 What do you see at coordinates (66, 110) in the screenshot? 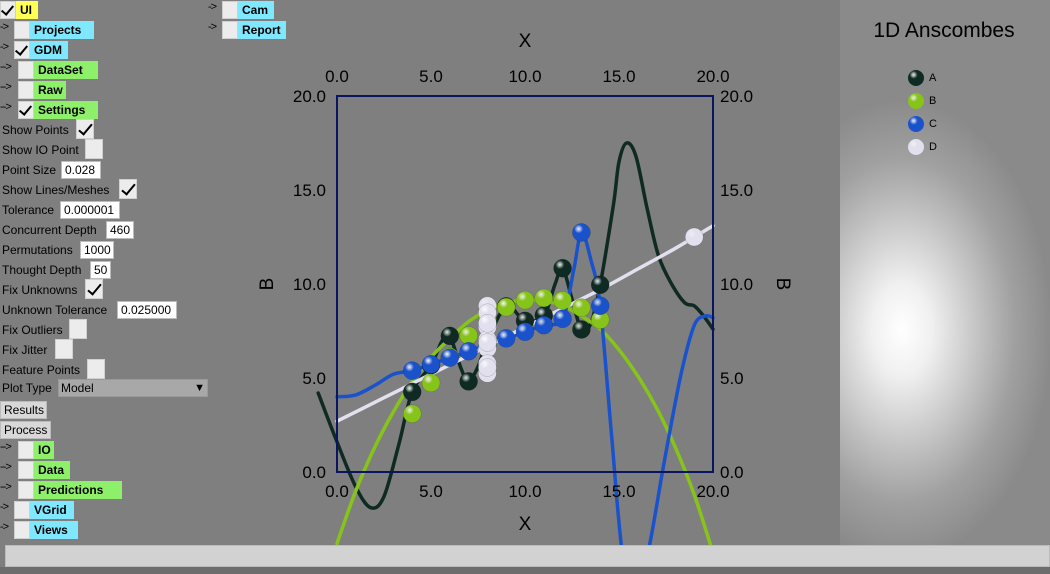
I see `settings-tab: Settings` at bounding box center [66, 110].